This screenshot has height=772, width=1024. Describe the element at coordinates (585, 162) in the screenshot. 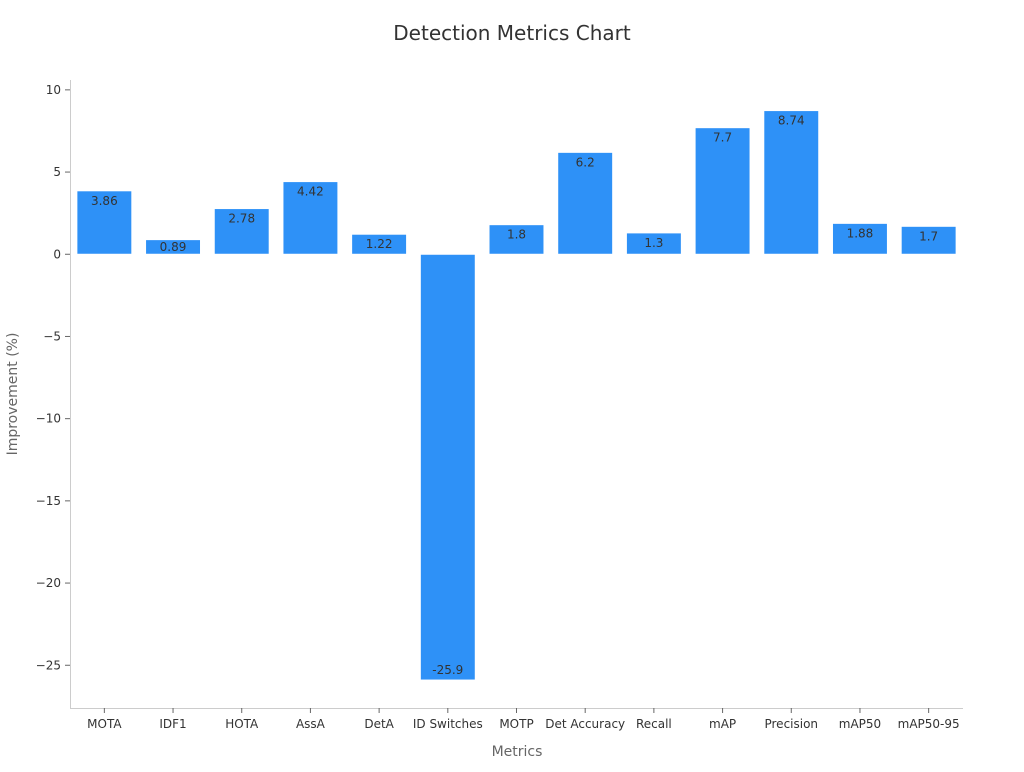

I see `data-label: 6.2` at that location.